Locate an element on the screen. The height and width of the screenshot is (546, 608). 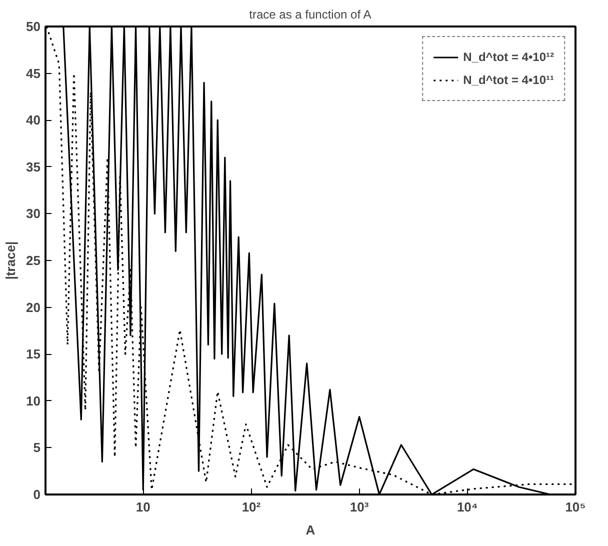
chart-title: trace as a function of A is located at coordinates (310, 15).